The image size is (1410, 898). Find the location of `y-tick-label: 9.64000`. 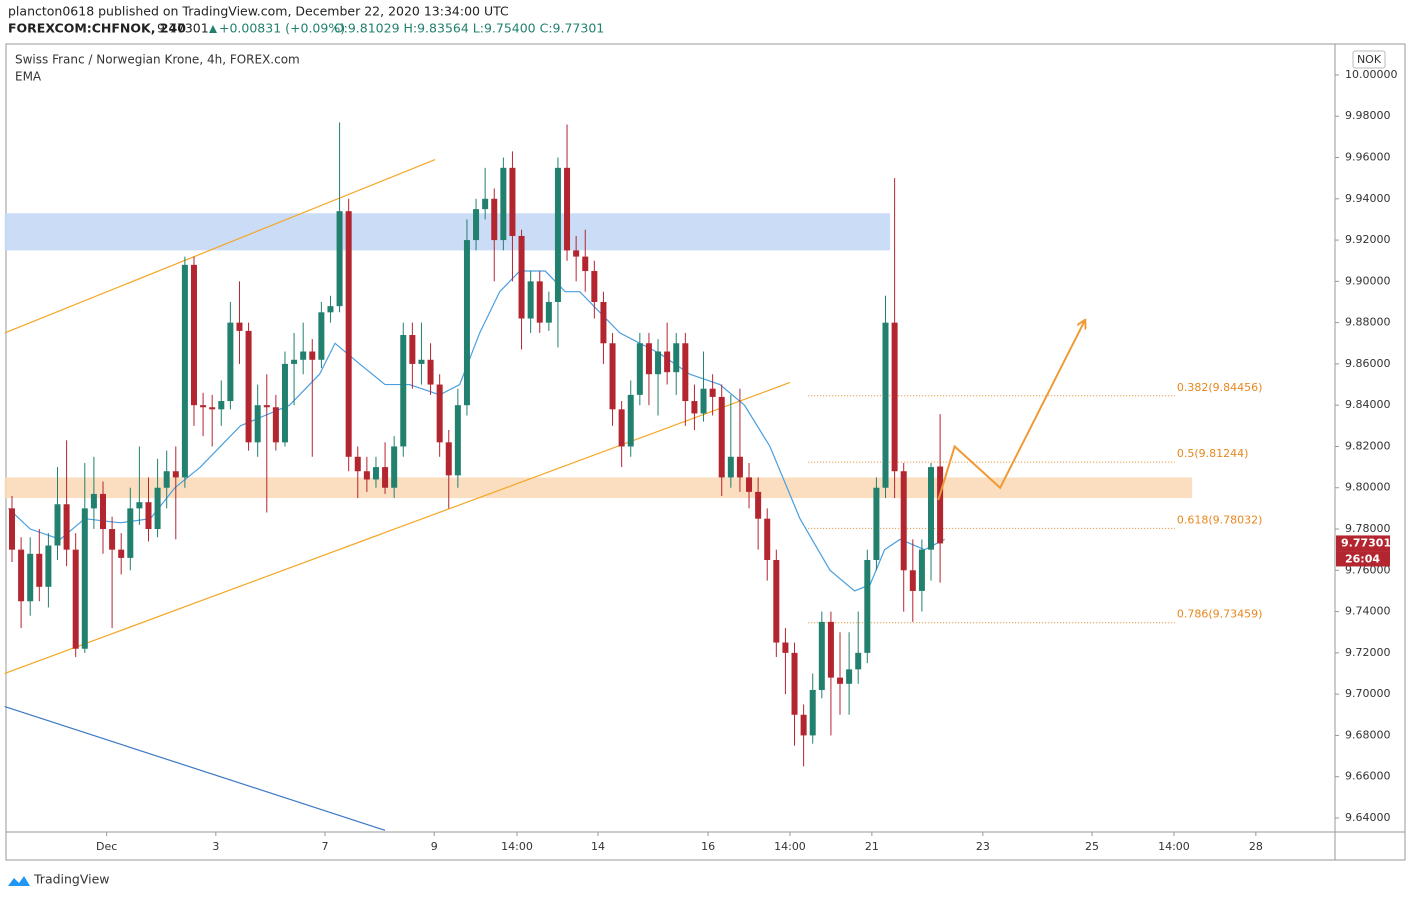

y-tick-label: 9.64000 is located at coordinates (1368, 817).